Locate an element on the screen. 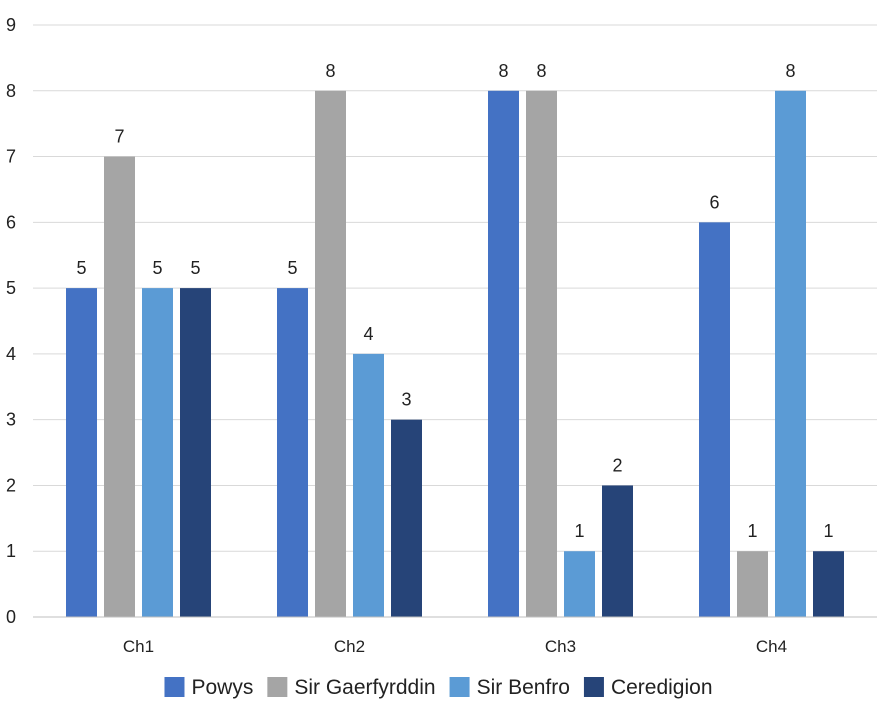 This screenshot has width=877, height=707. data-label: 4 is located at coordinates (368, 334).